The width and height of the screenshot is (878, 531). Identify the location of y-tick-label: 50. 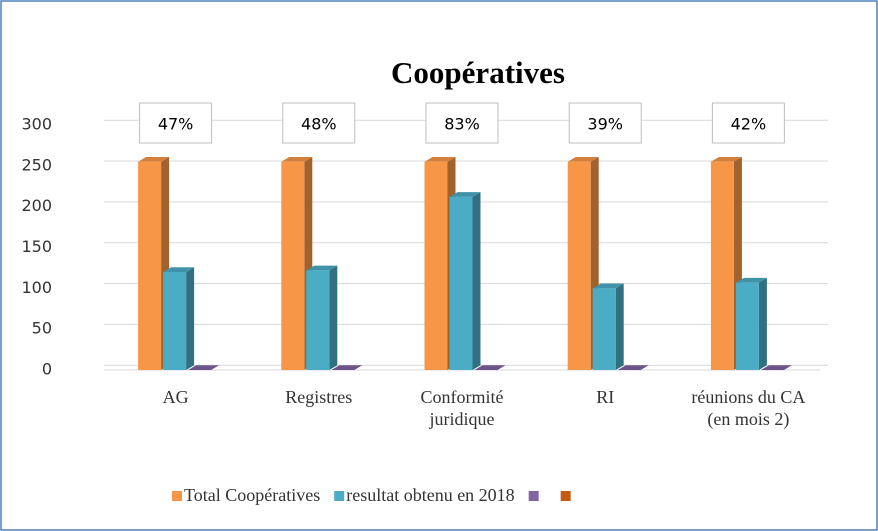
(42, 328).